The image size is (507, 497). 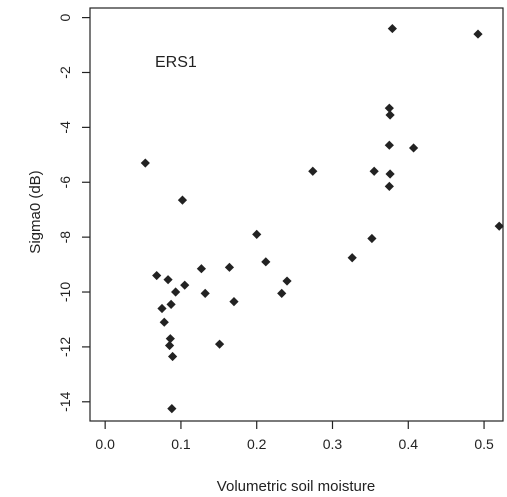 I want to click on y-tick-label: -10, so click(x=65, y=292).